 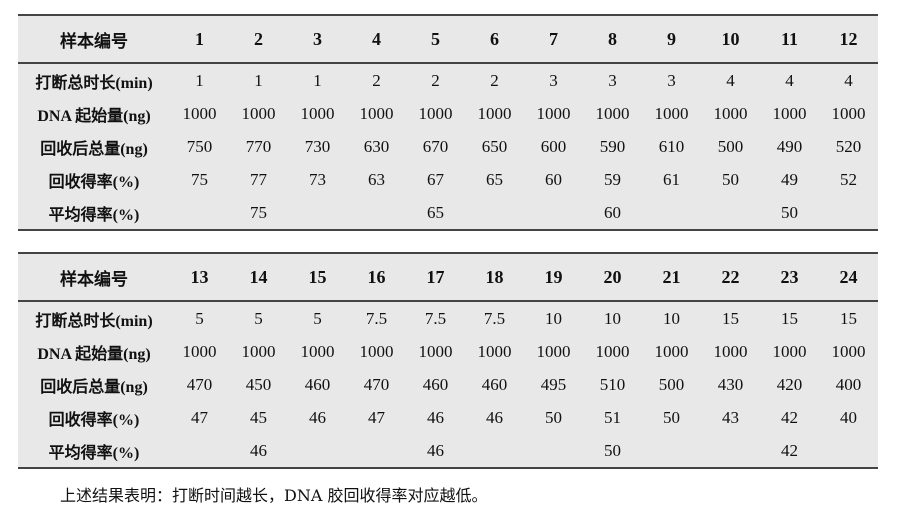 I want to click on table-row: 平均得率(%) 46 46 50 42, so click(x=448, y=451).